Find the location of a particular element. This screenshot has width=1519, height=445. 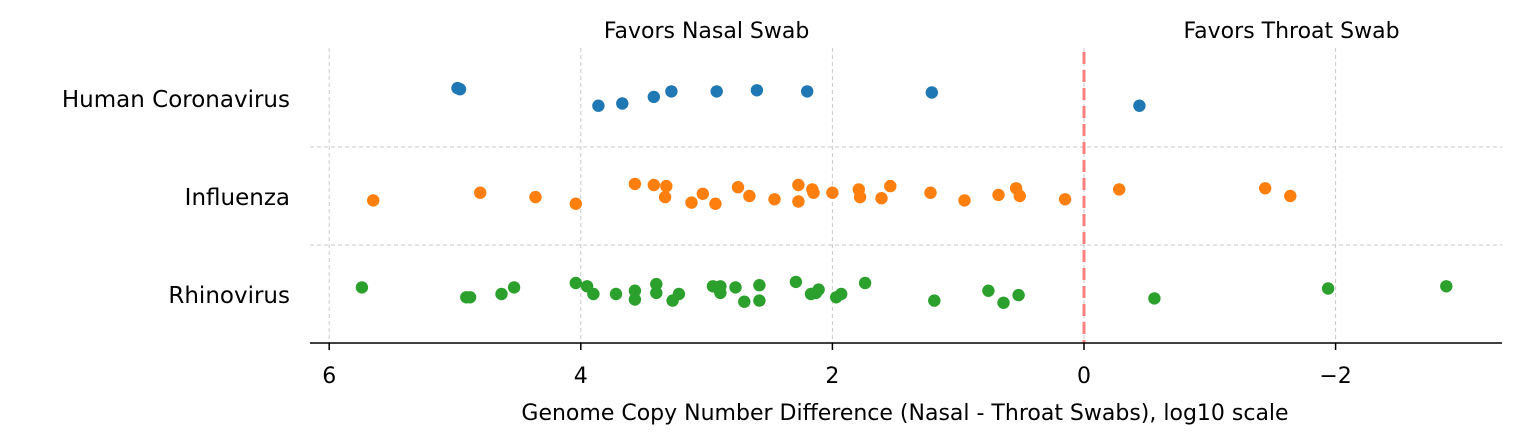

series-influenza is located at coordinates (832, 193).